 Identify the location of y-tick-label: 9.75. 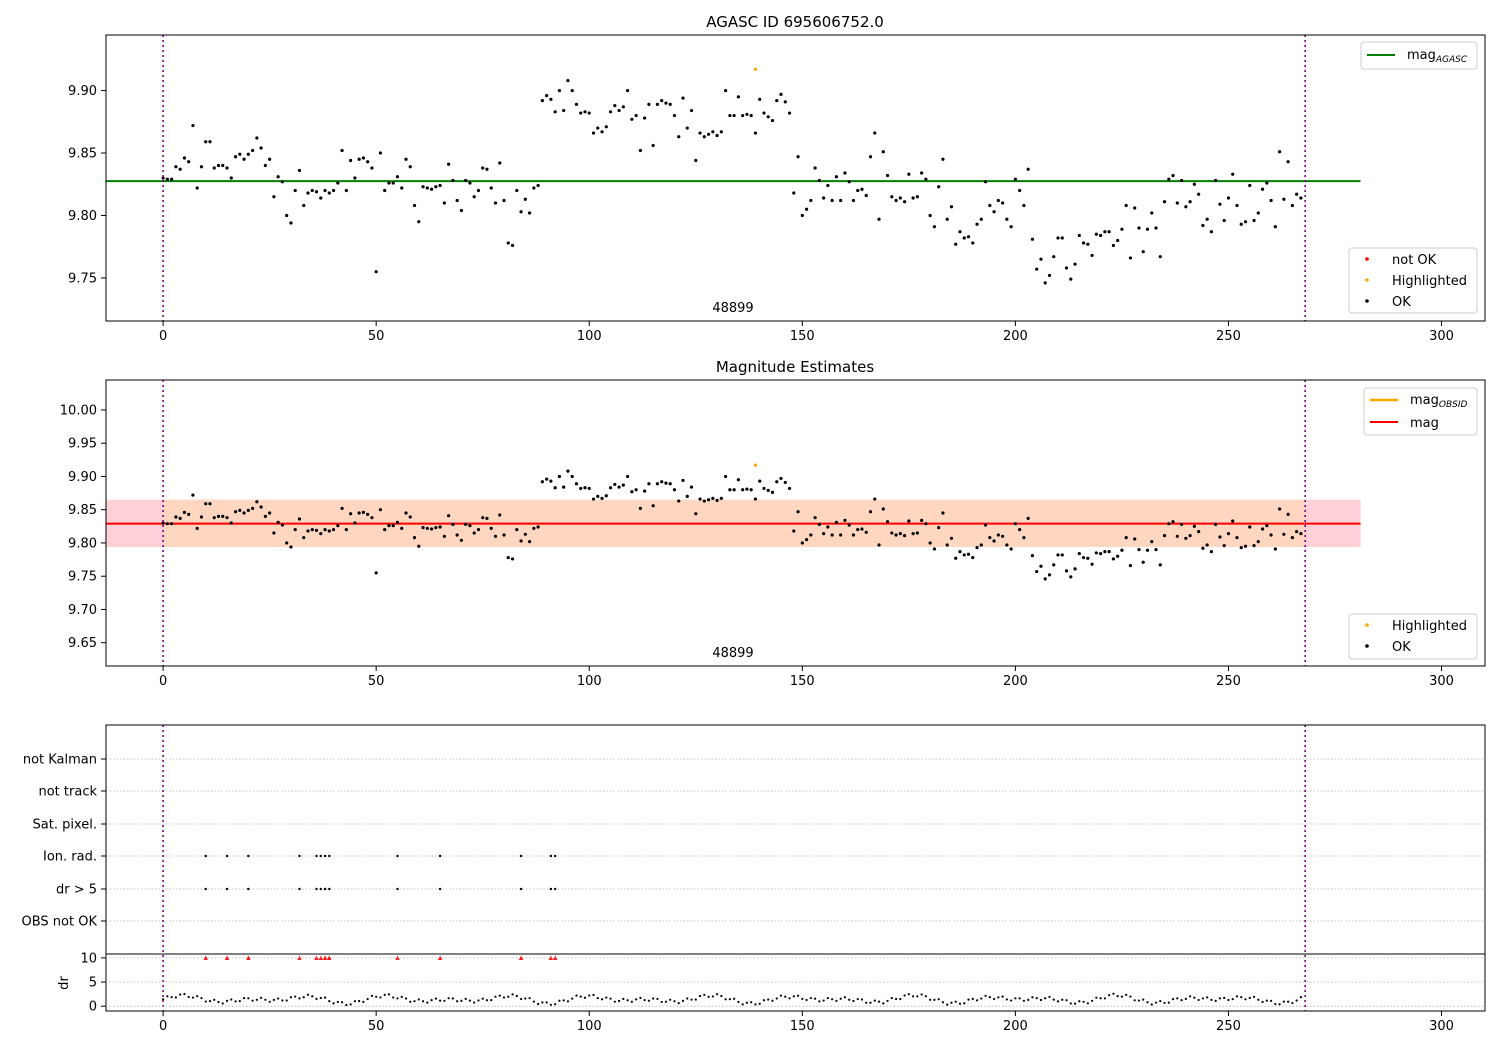
(82, 278).